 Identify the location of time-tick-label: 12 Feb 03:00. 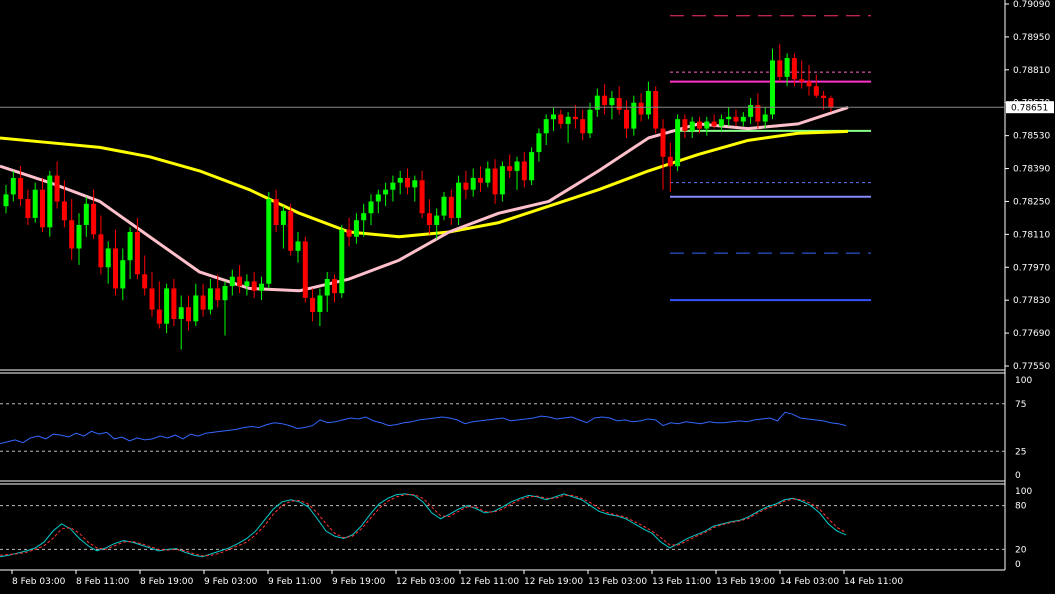
(425, 582).